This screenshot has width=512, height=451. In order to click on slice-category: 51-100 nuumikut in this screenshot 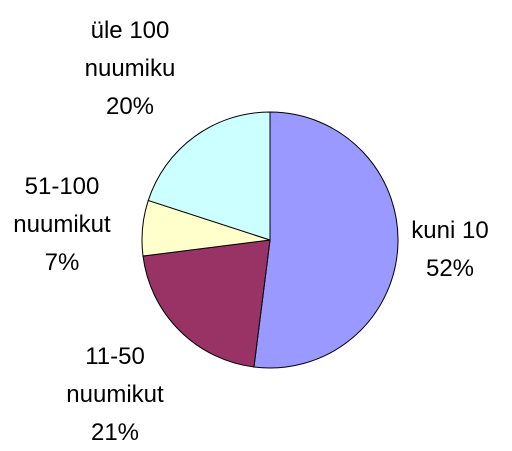, I will do `click(62, 205)`.